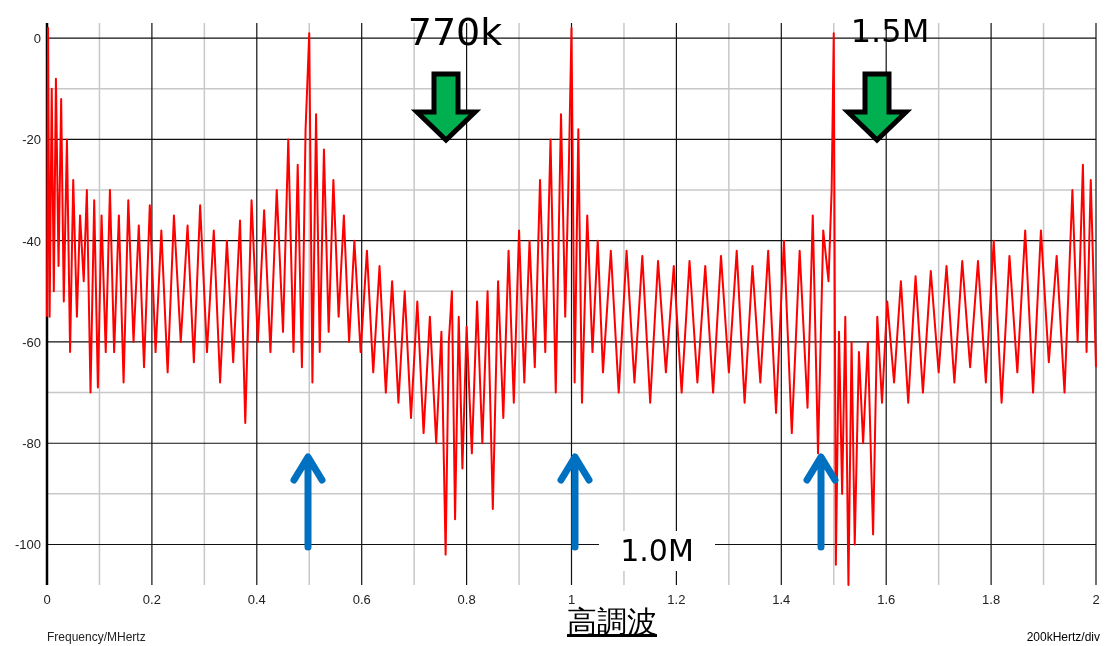 The height and width of the screenshot is (646, 1107). Describe the element at coordinates (781, 599) in the screenshot. I see `x-tick-label: 1.4` at that location.